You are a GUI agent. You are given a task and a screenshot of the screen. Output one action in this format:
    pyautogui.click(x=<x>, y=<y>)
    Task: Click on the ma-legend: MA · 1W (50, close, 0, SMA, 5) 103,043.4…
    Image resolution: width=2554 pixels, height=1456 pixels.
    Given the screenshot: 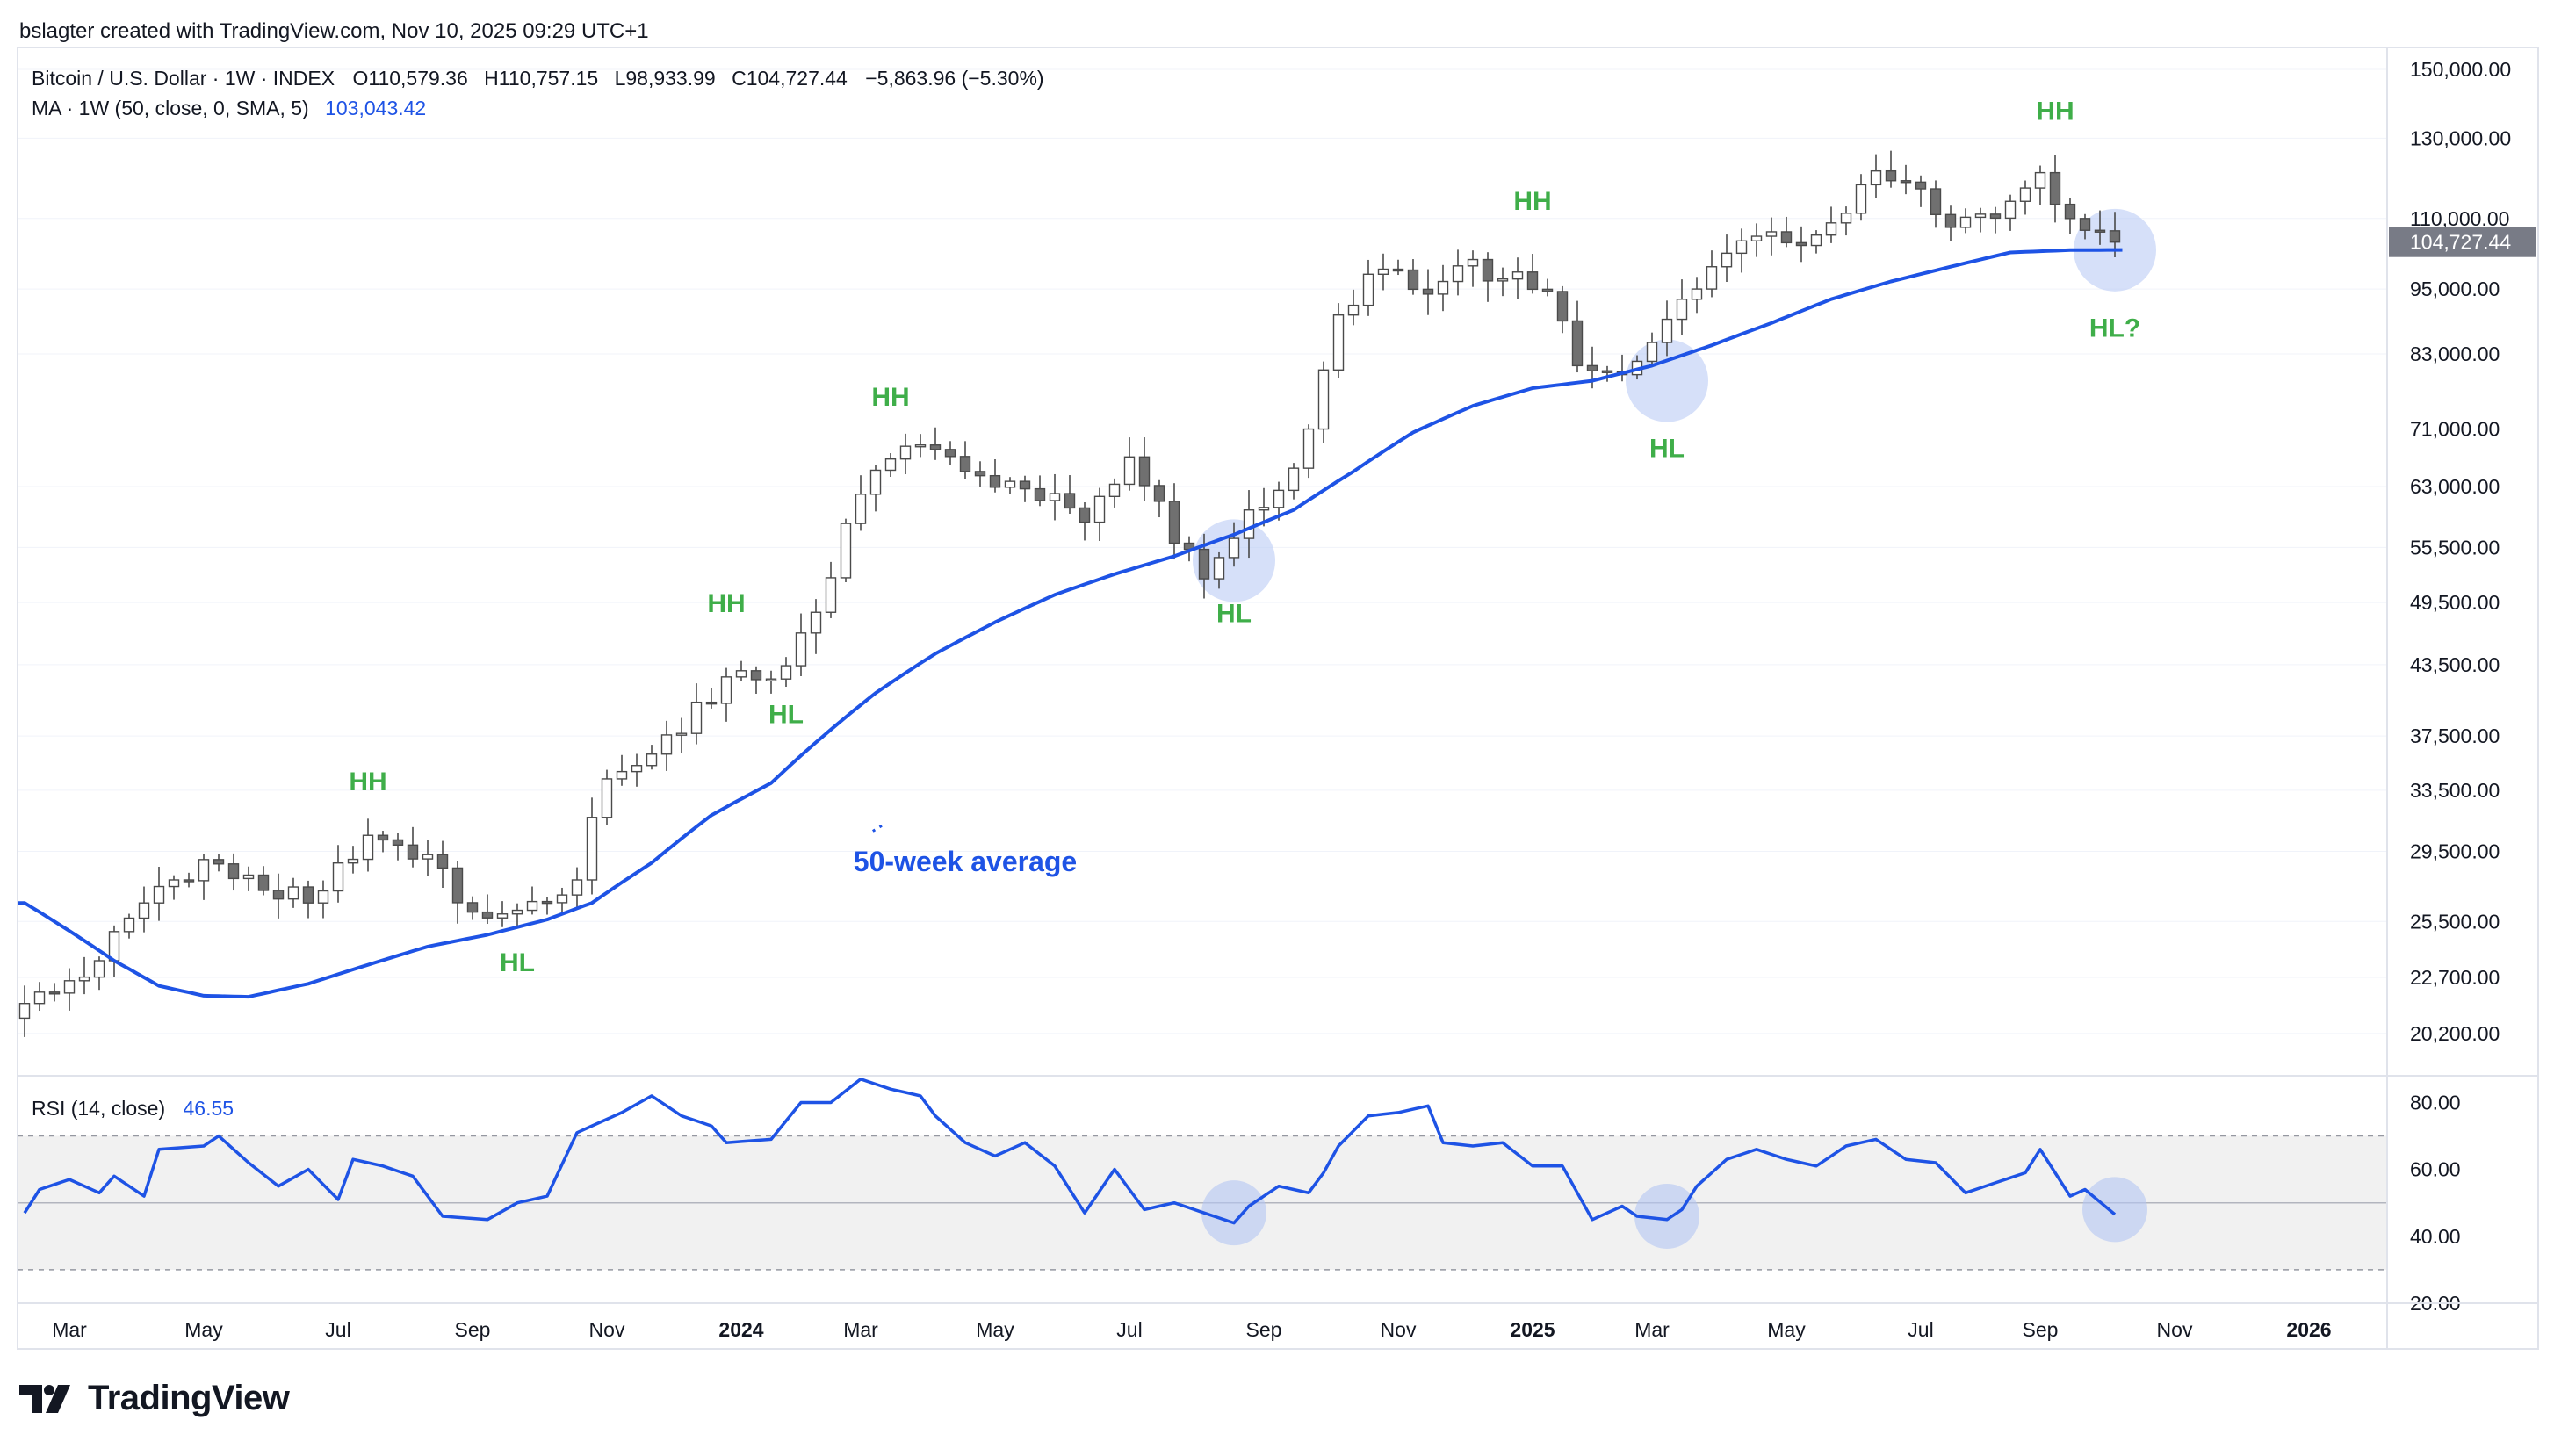 What is the action you would take?
    pyautogui.click(x=229, y=108)
    